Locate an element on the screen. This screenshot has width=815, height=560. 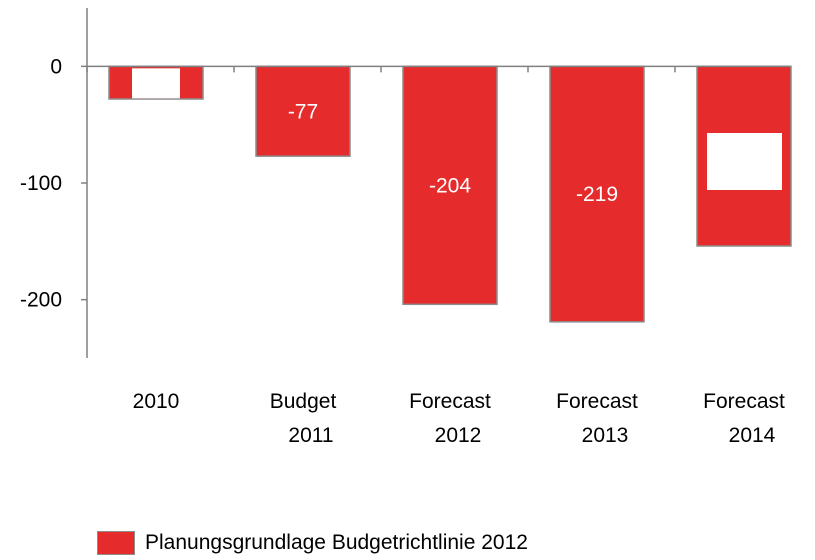
y-tick-label: -200 is located at coordinates (41, 300).